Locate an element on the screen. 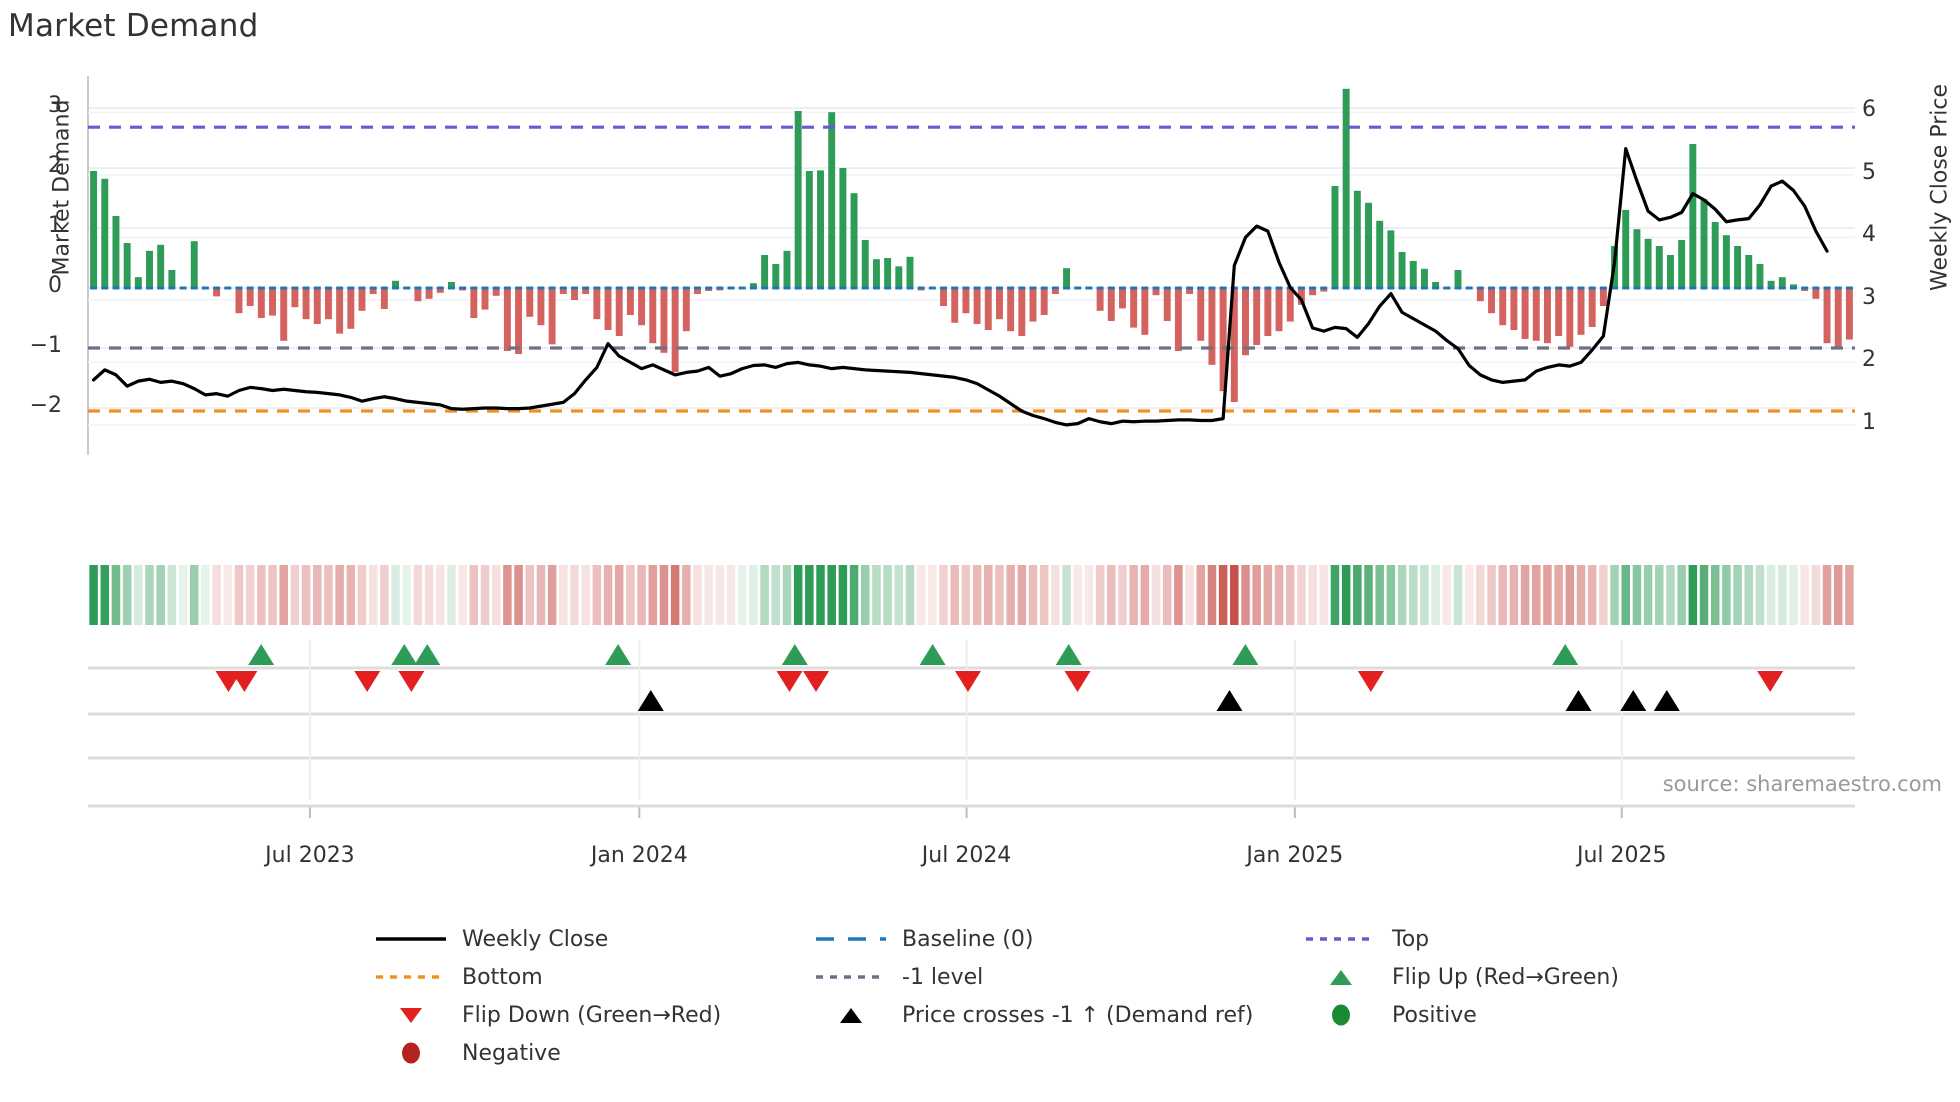  left-ytick-2: 2 is located at coordinates (55, 165).